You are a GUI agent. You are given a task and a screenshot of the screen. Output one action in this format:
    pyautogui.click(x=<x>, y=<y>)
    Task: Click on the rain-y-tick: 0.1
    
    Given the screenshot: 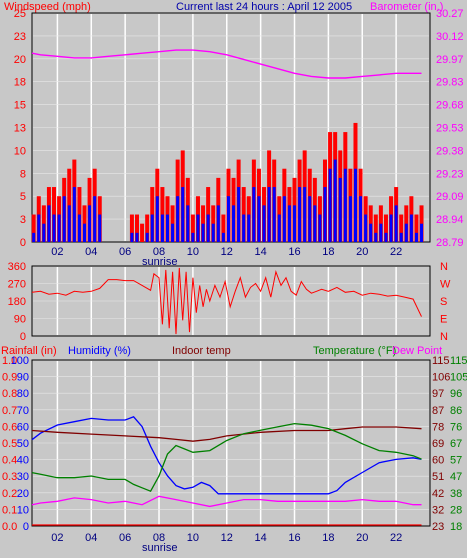 What is the action you would take?
    pyautogui.click(x=9, y=510)
    